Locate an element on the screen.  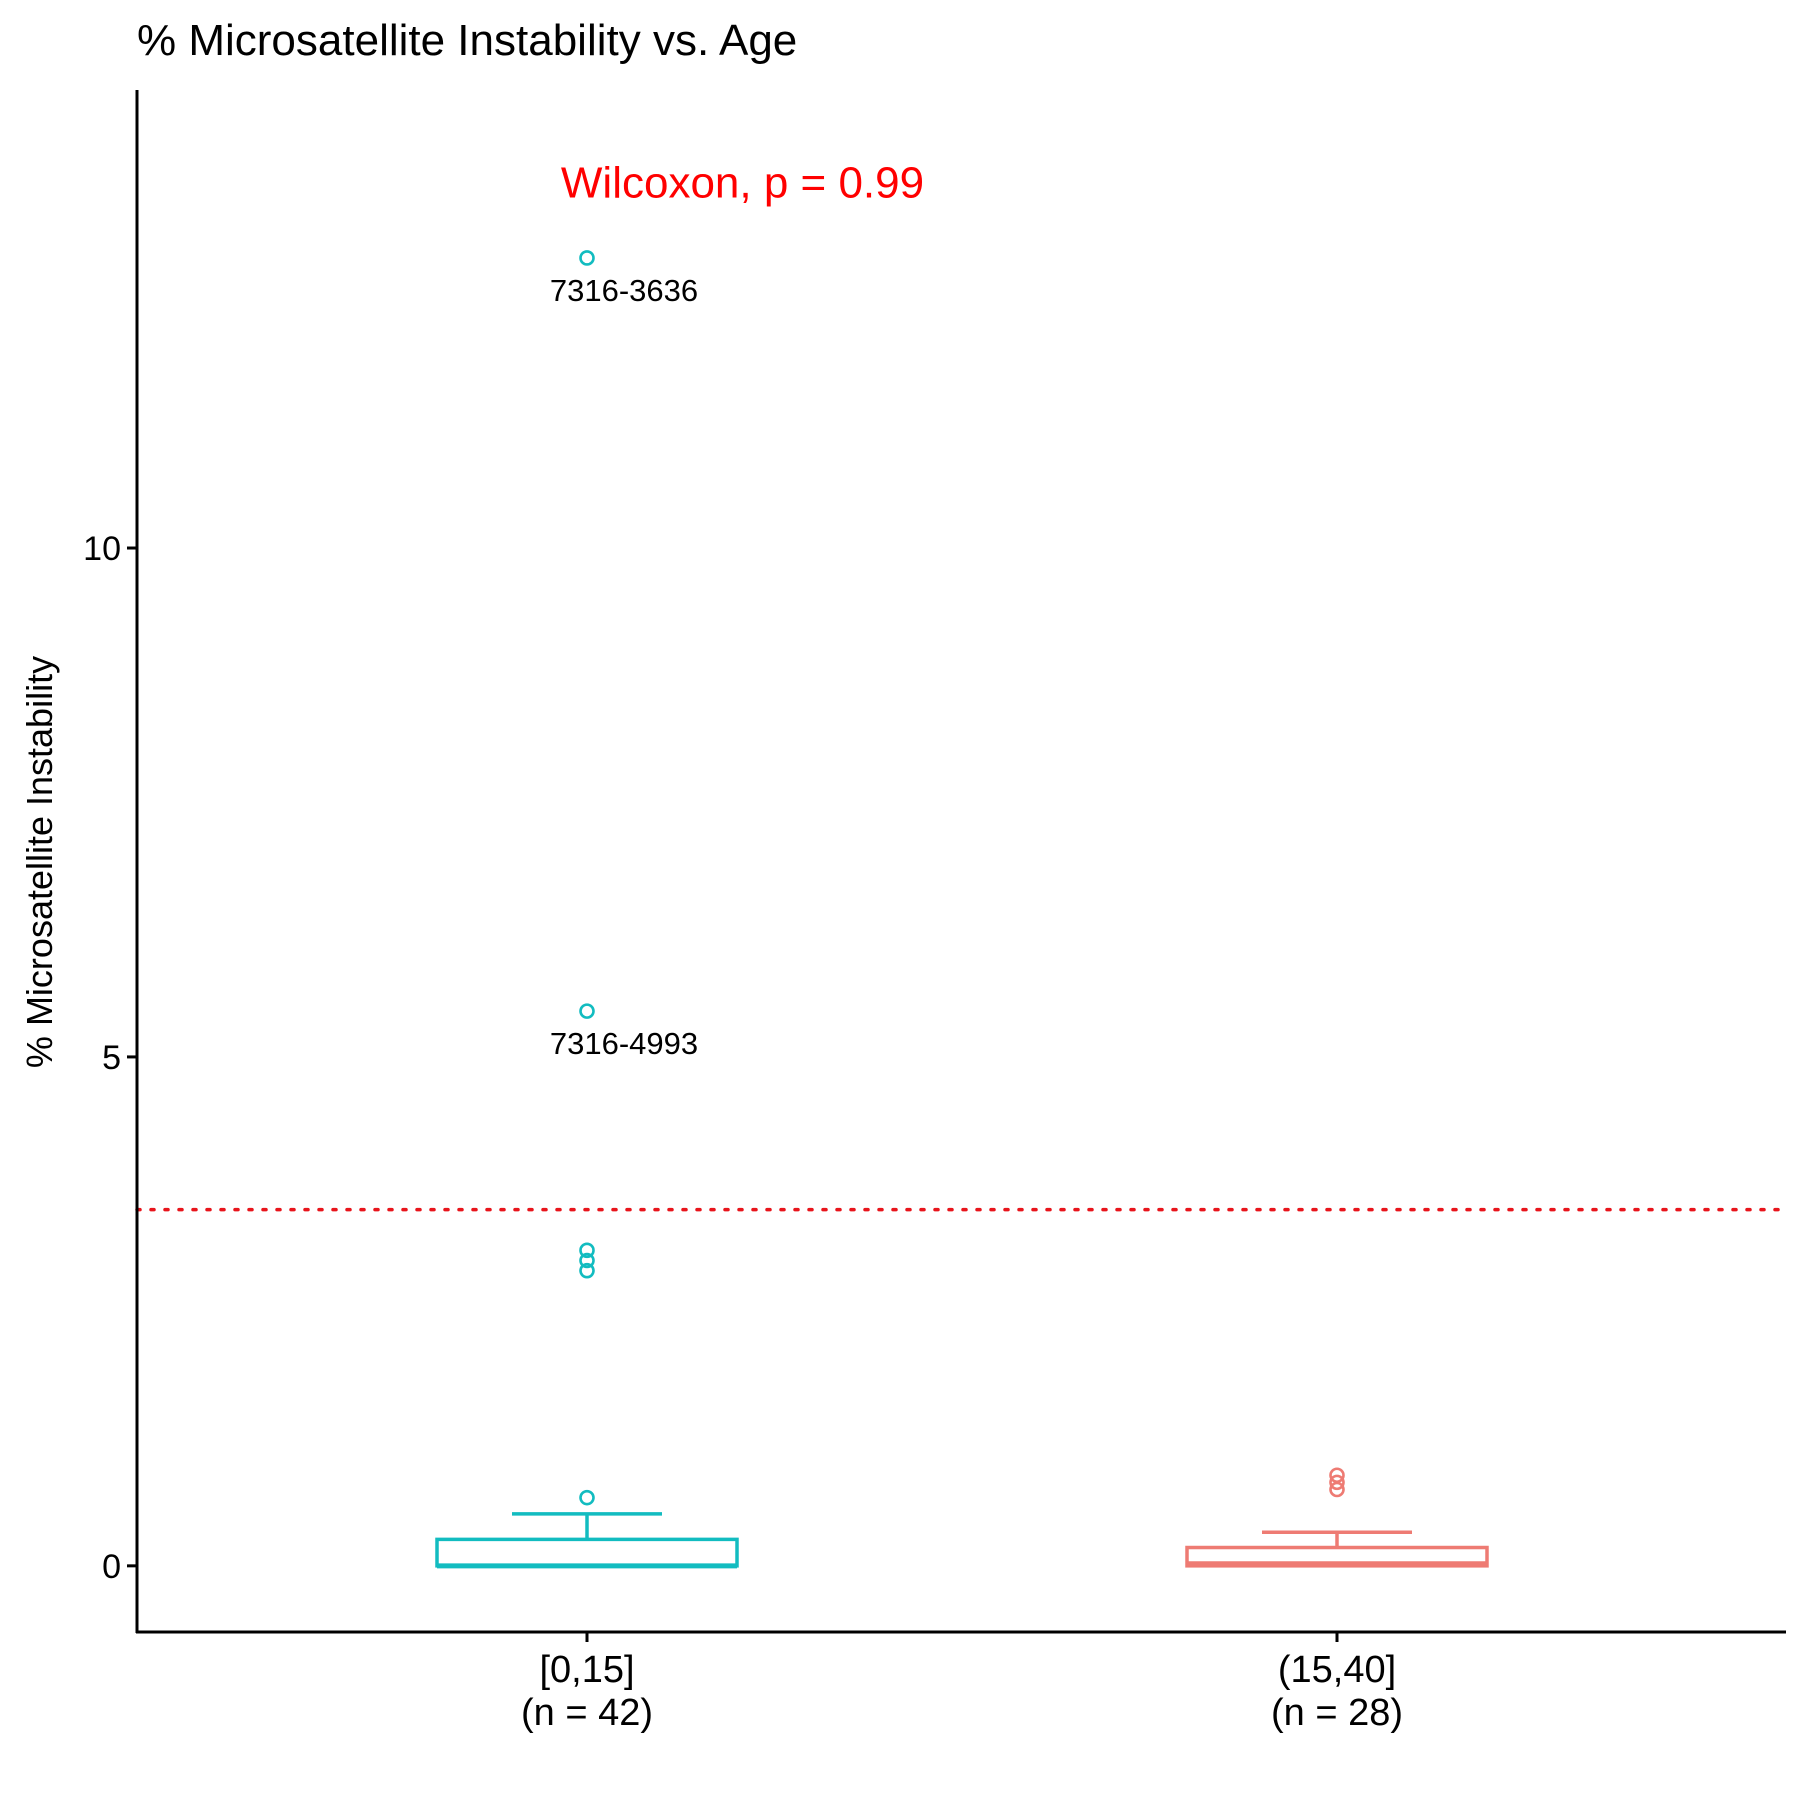
y-axis-label: % Microsatellite Instability is located at coordinates (39, 862).